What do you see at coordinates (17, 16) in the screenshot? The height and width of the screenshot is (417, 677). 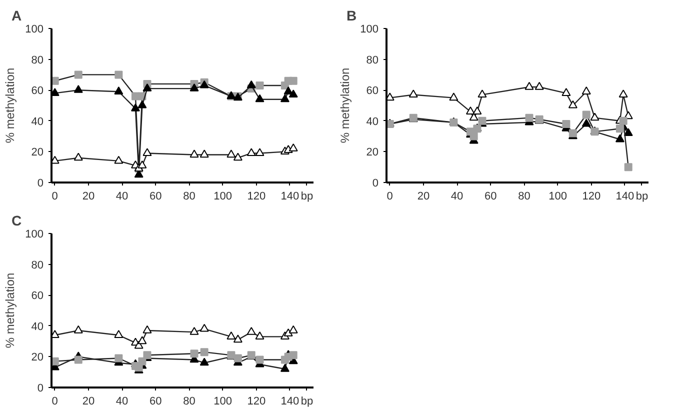 I see `chart-title: A` at bounding box center [17, 16].